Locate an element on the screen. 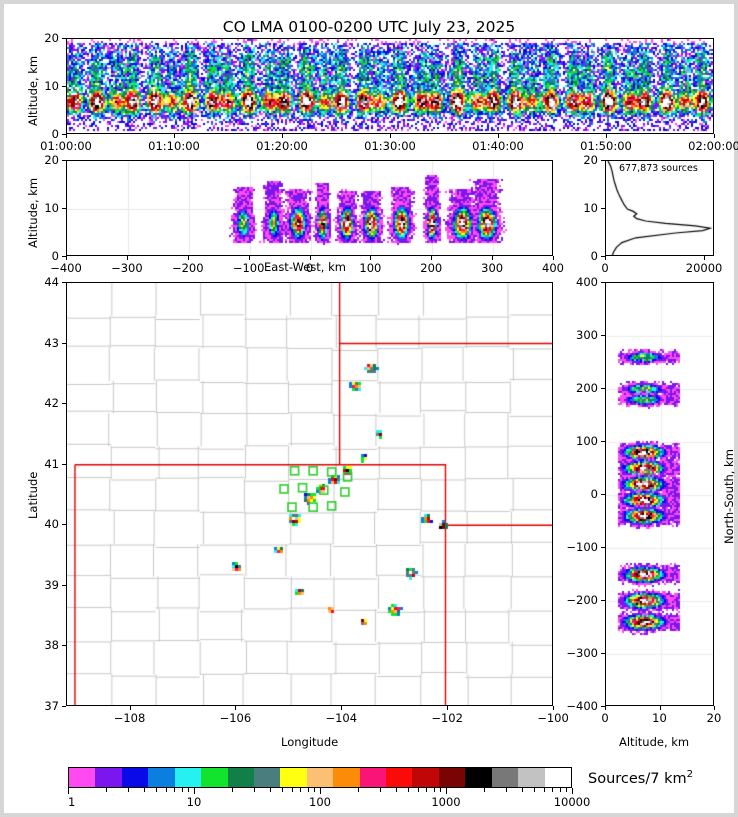 This screenshot has height=817, width=738. time-height-ylabel: Altitude, km is located at coordinates (33, 90).